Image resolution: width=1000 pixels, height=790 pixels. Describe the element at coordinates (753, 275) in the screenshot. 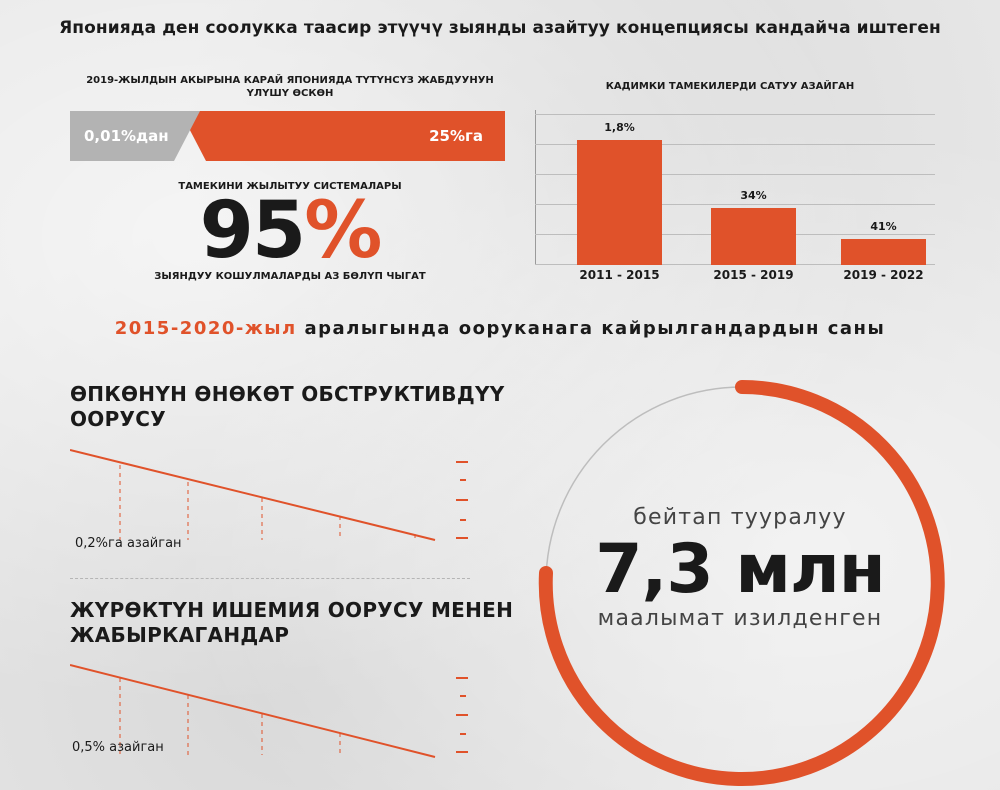

I see `chart-category-label: 2015 - 2019` at that location.